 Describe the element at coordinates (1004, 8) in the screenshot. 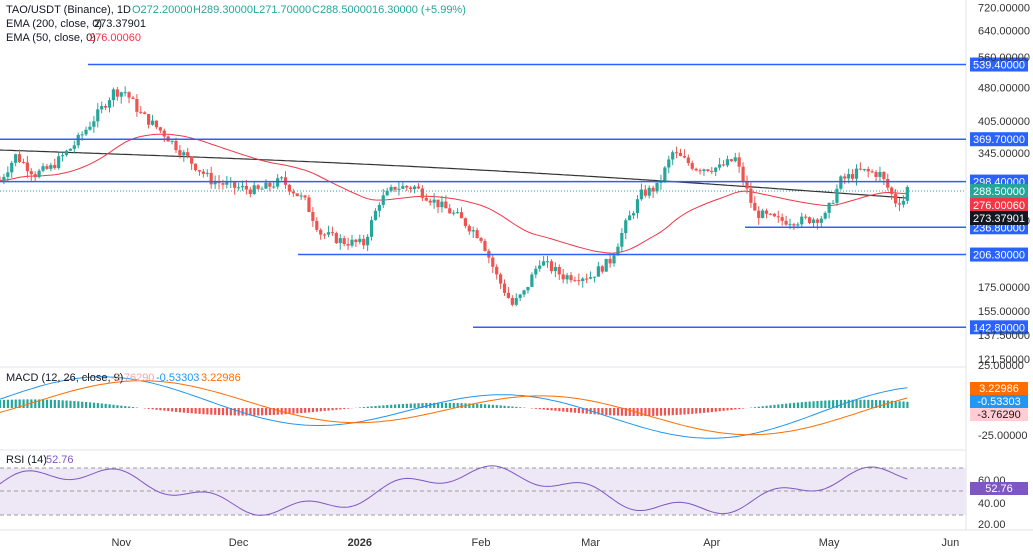

I see `price-axis-tick: 720.00000` at that location.